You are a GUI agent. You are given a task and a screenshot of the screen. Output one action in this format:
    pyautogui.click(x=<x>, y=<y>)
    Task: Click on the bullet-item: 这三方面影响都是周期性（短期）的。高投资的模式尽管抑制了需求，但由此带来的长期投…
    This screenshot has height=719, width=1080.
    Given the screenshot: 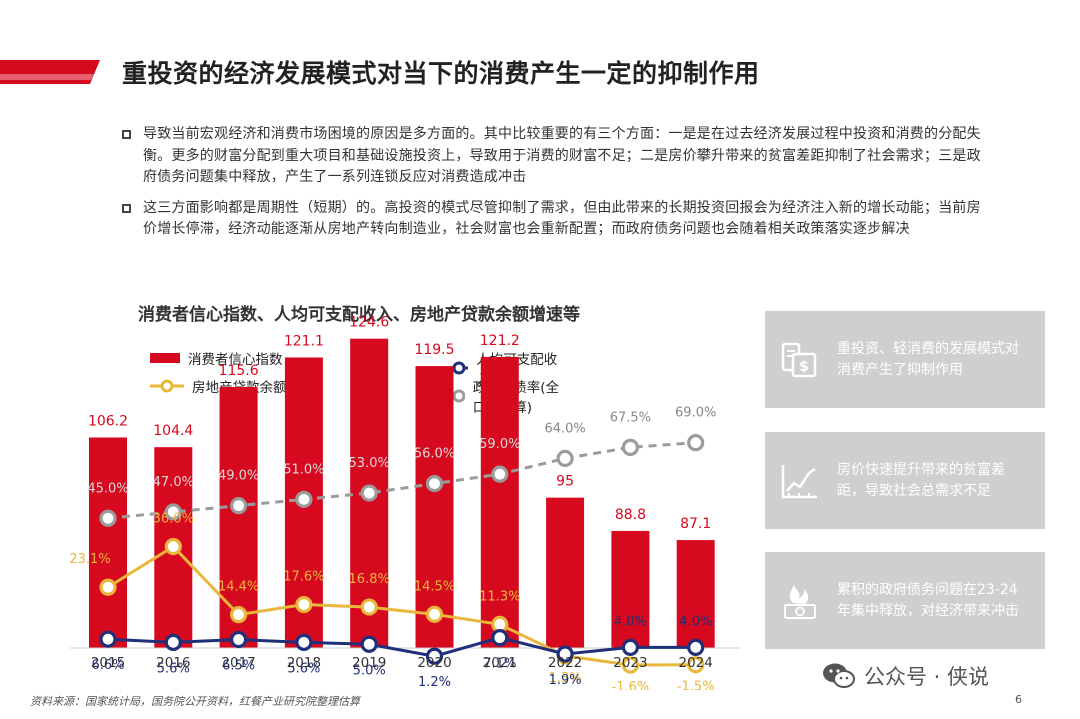 What is the action you would take?
    pyautogui.click(x=552, y=219)
    